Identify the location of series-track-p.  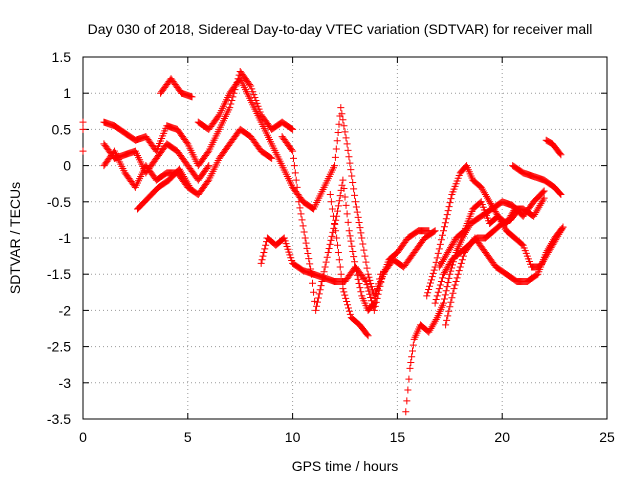
(537, 180).